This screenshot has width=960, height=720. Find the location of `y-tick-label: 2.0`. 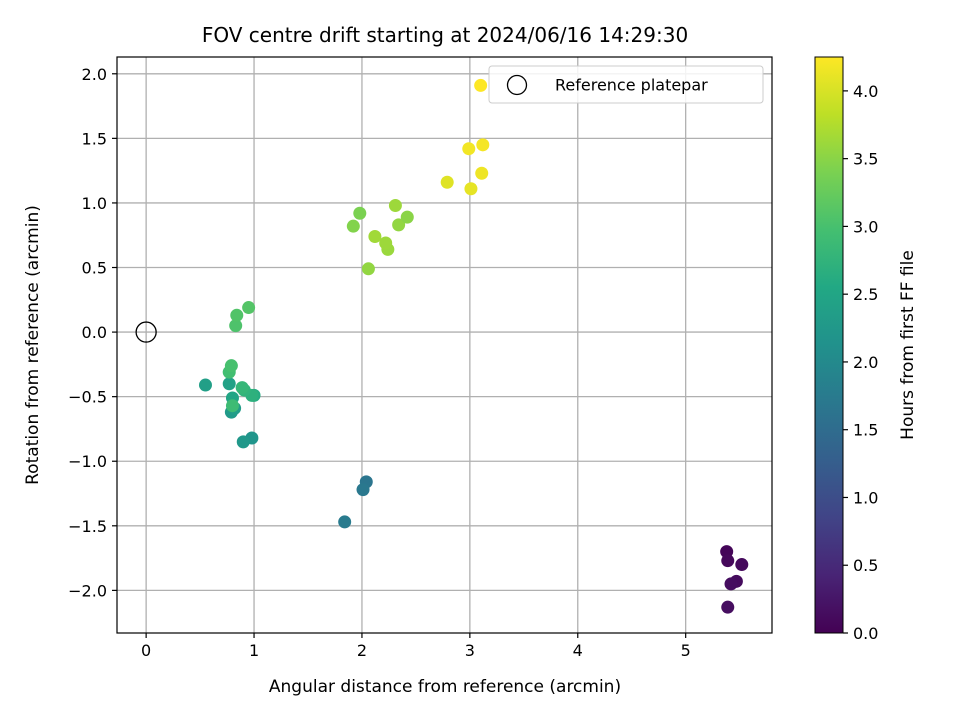

y-tick-label: 2.0 is located at coordinates (94, 74).